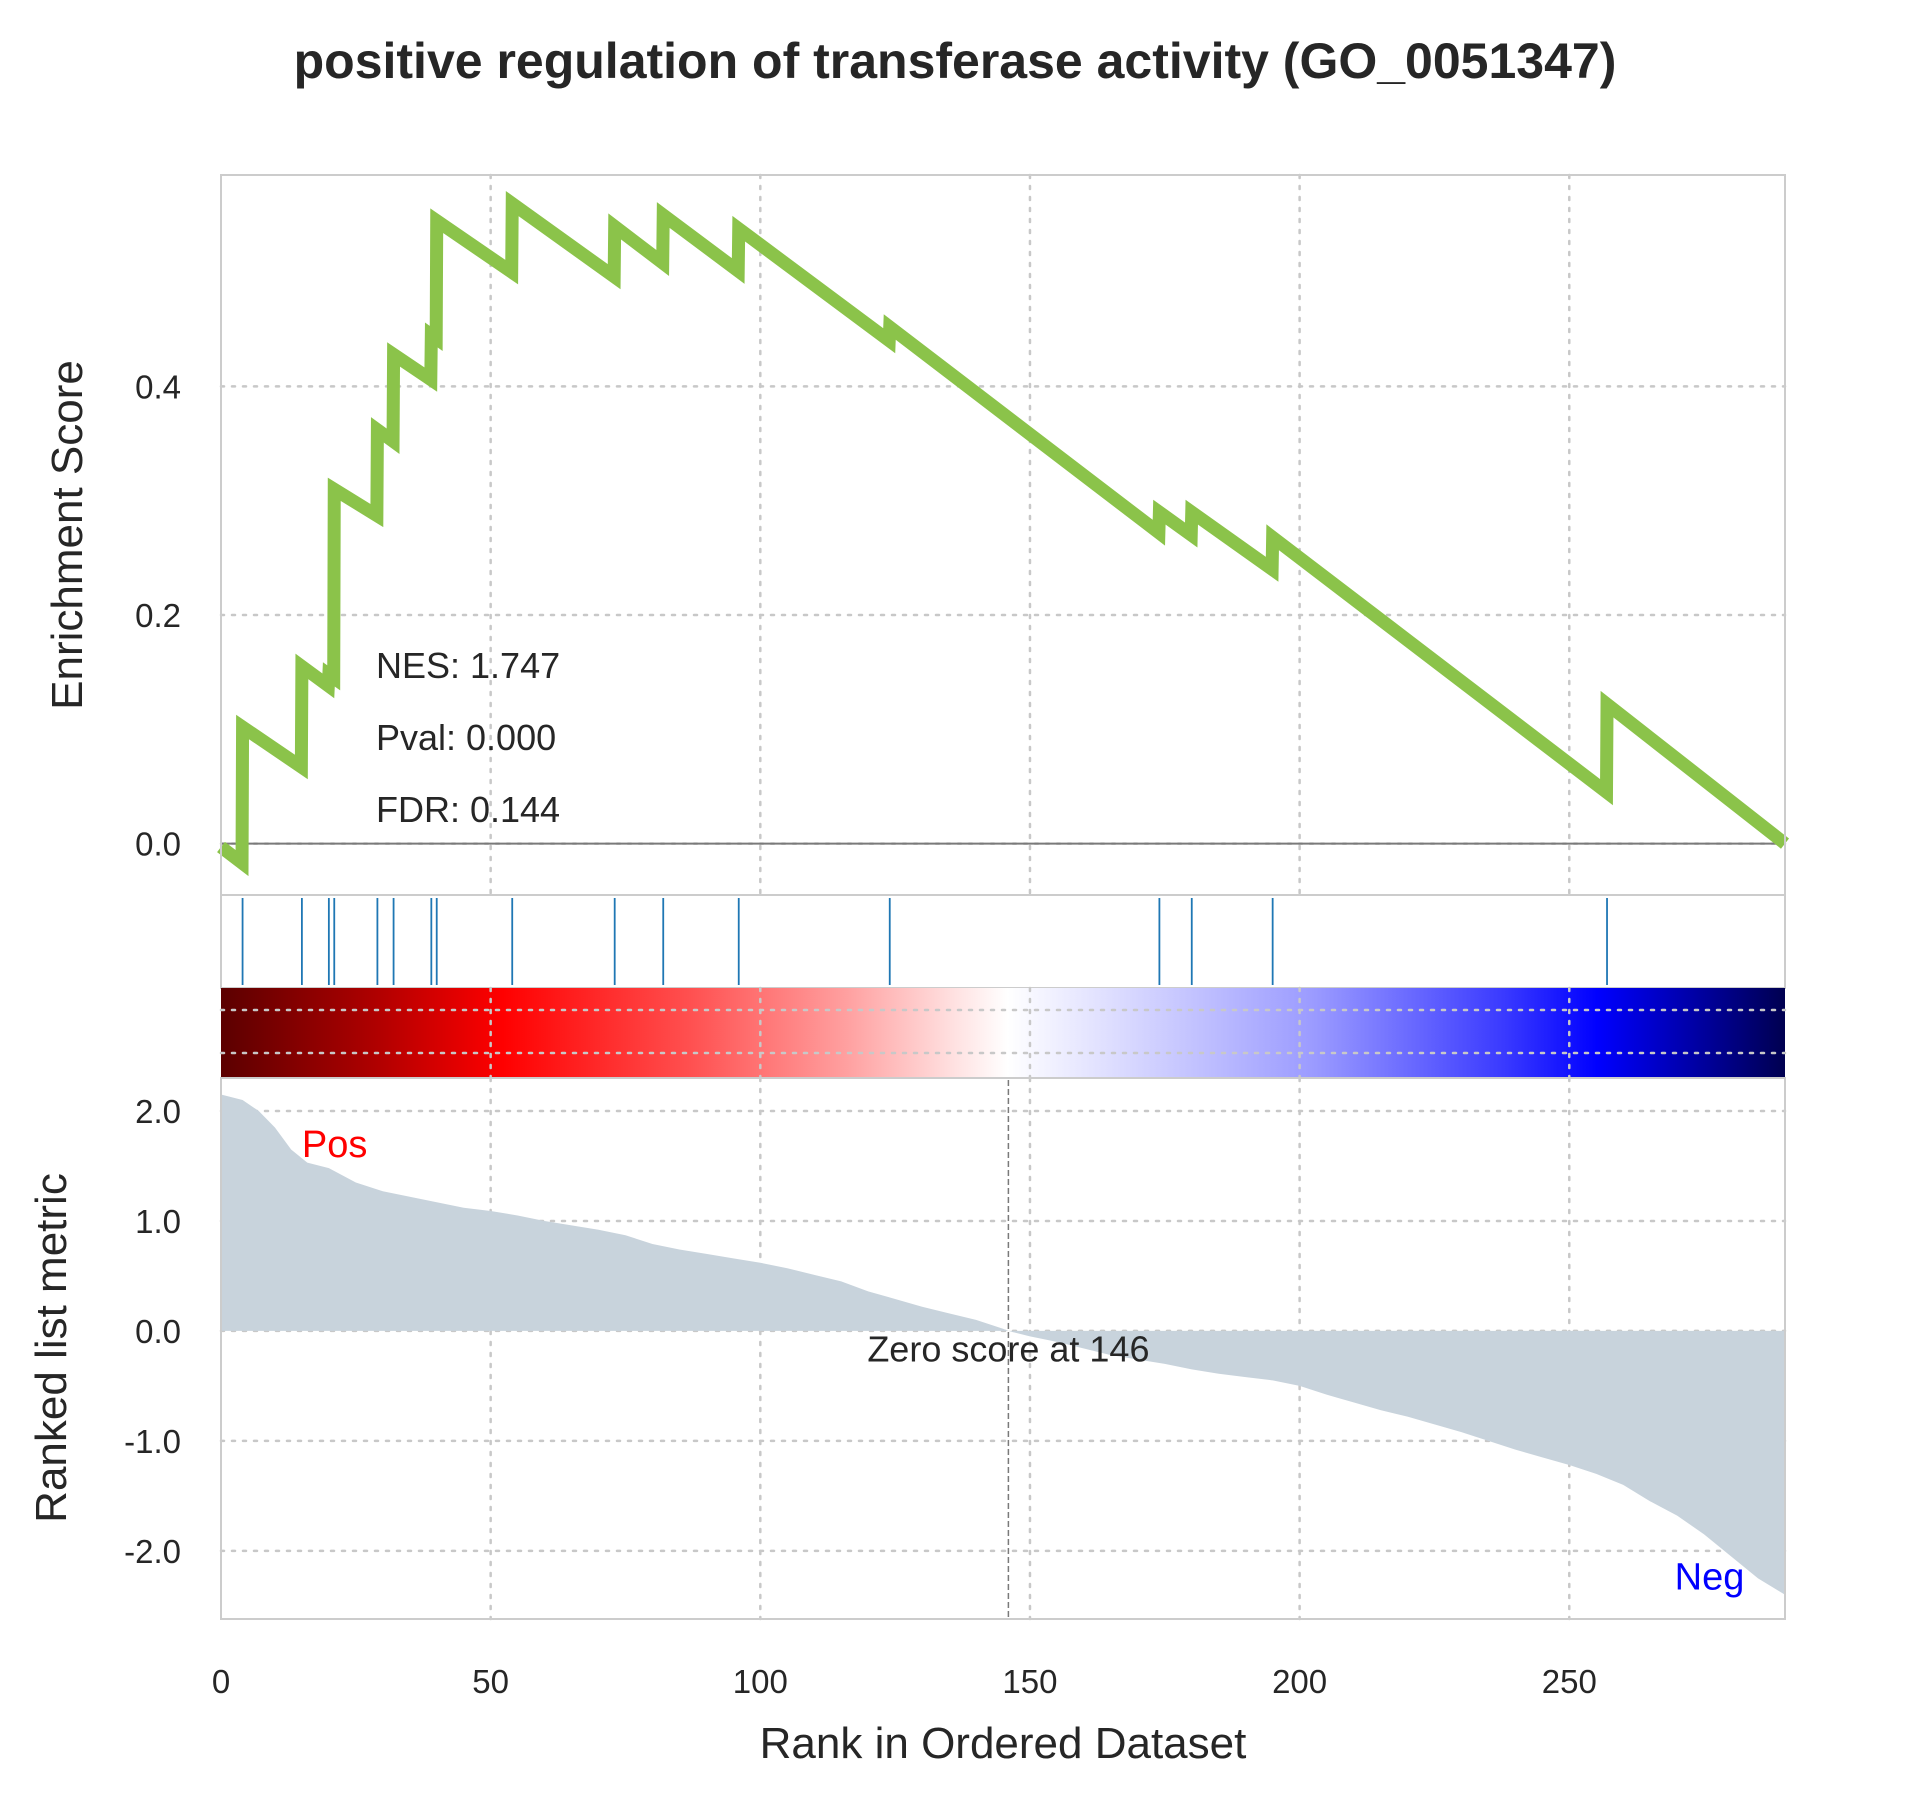 This screenshot has width=1910, height=1797. I want to click on es-y-tick-label: 0.4, so click(158, 386).